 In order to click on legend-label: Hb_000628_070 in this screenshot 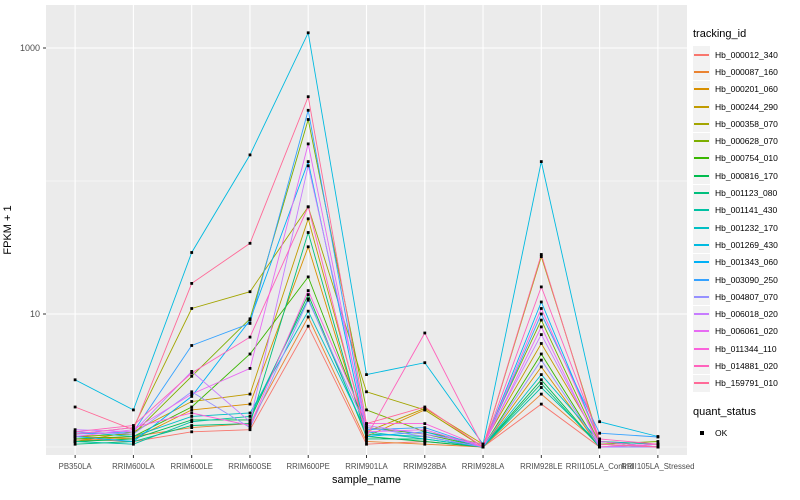, I will do `click(746, 141)`.